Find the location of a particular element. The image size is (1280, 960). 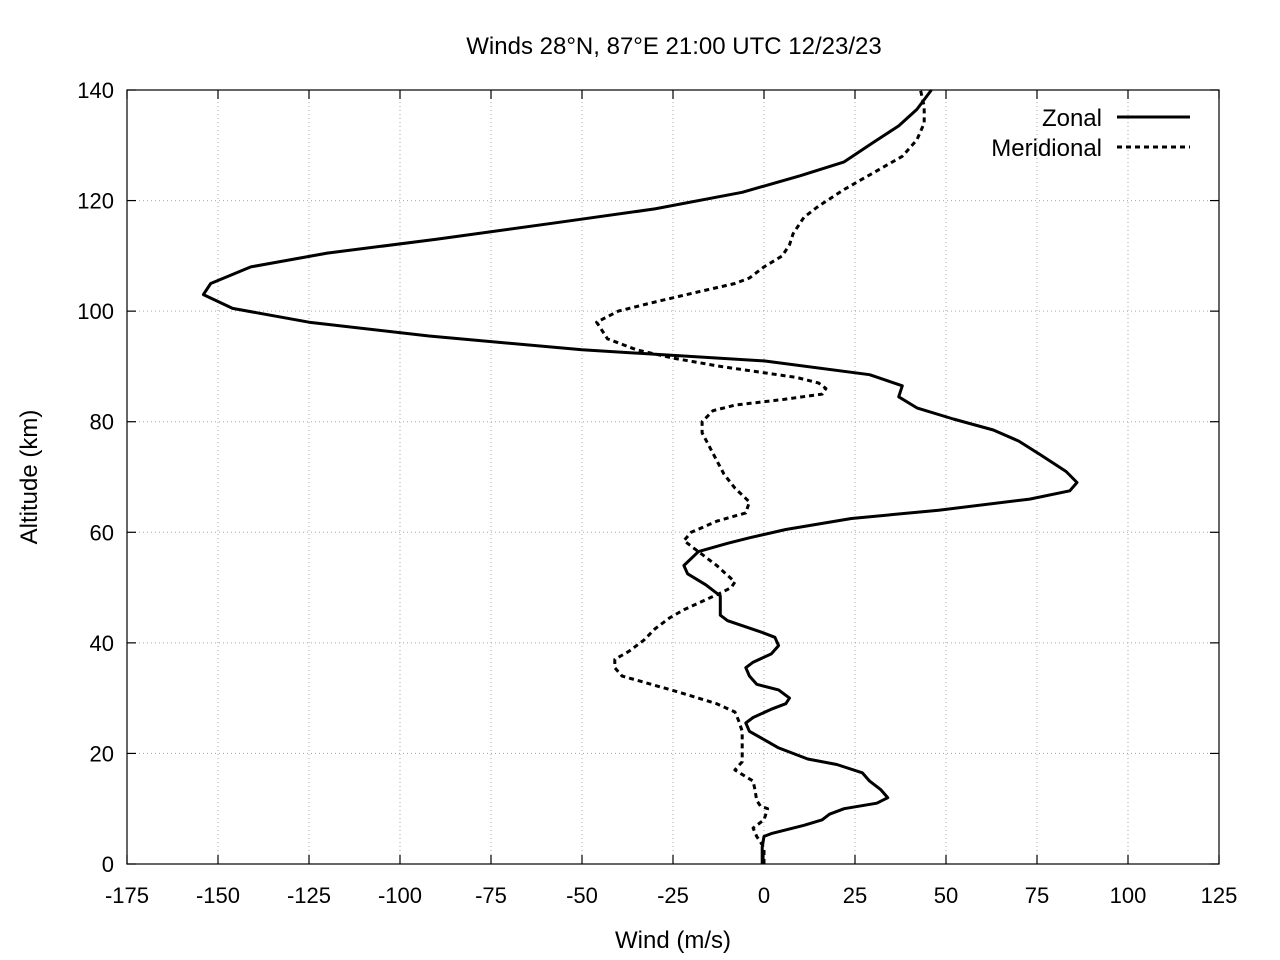

x-tick-label: -25 is located at coordinates (673, 895).